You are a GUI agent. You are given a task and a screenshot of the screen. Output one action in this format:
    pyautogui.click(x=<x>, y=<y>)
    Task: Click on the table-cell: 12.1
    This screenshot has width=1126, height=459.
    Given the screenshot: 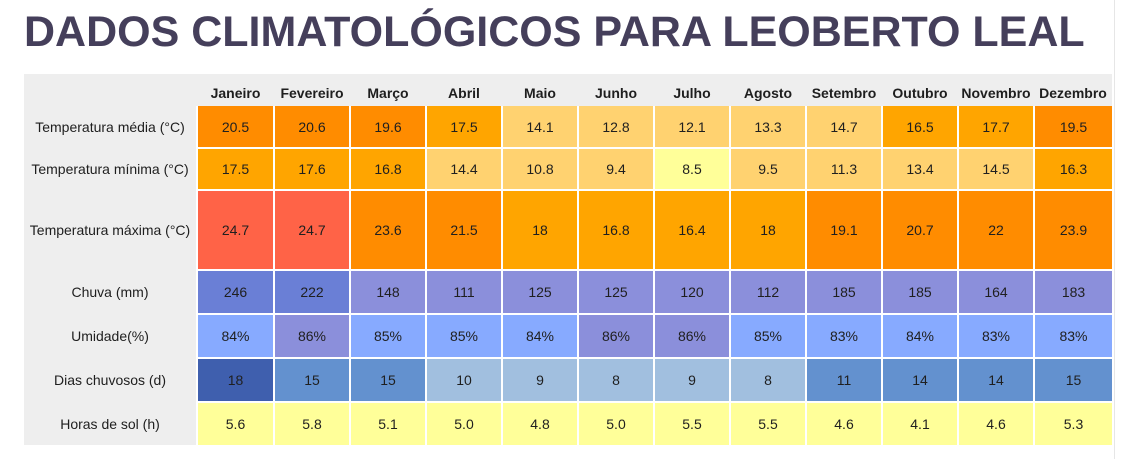 What is the action you would take?
    pyautogui.click(x=691, y=127)
    